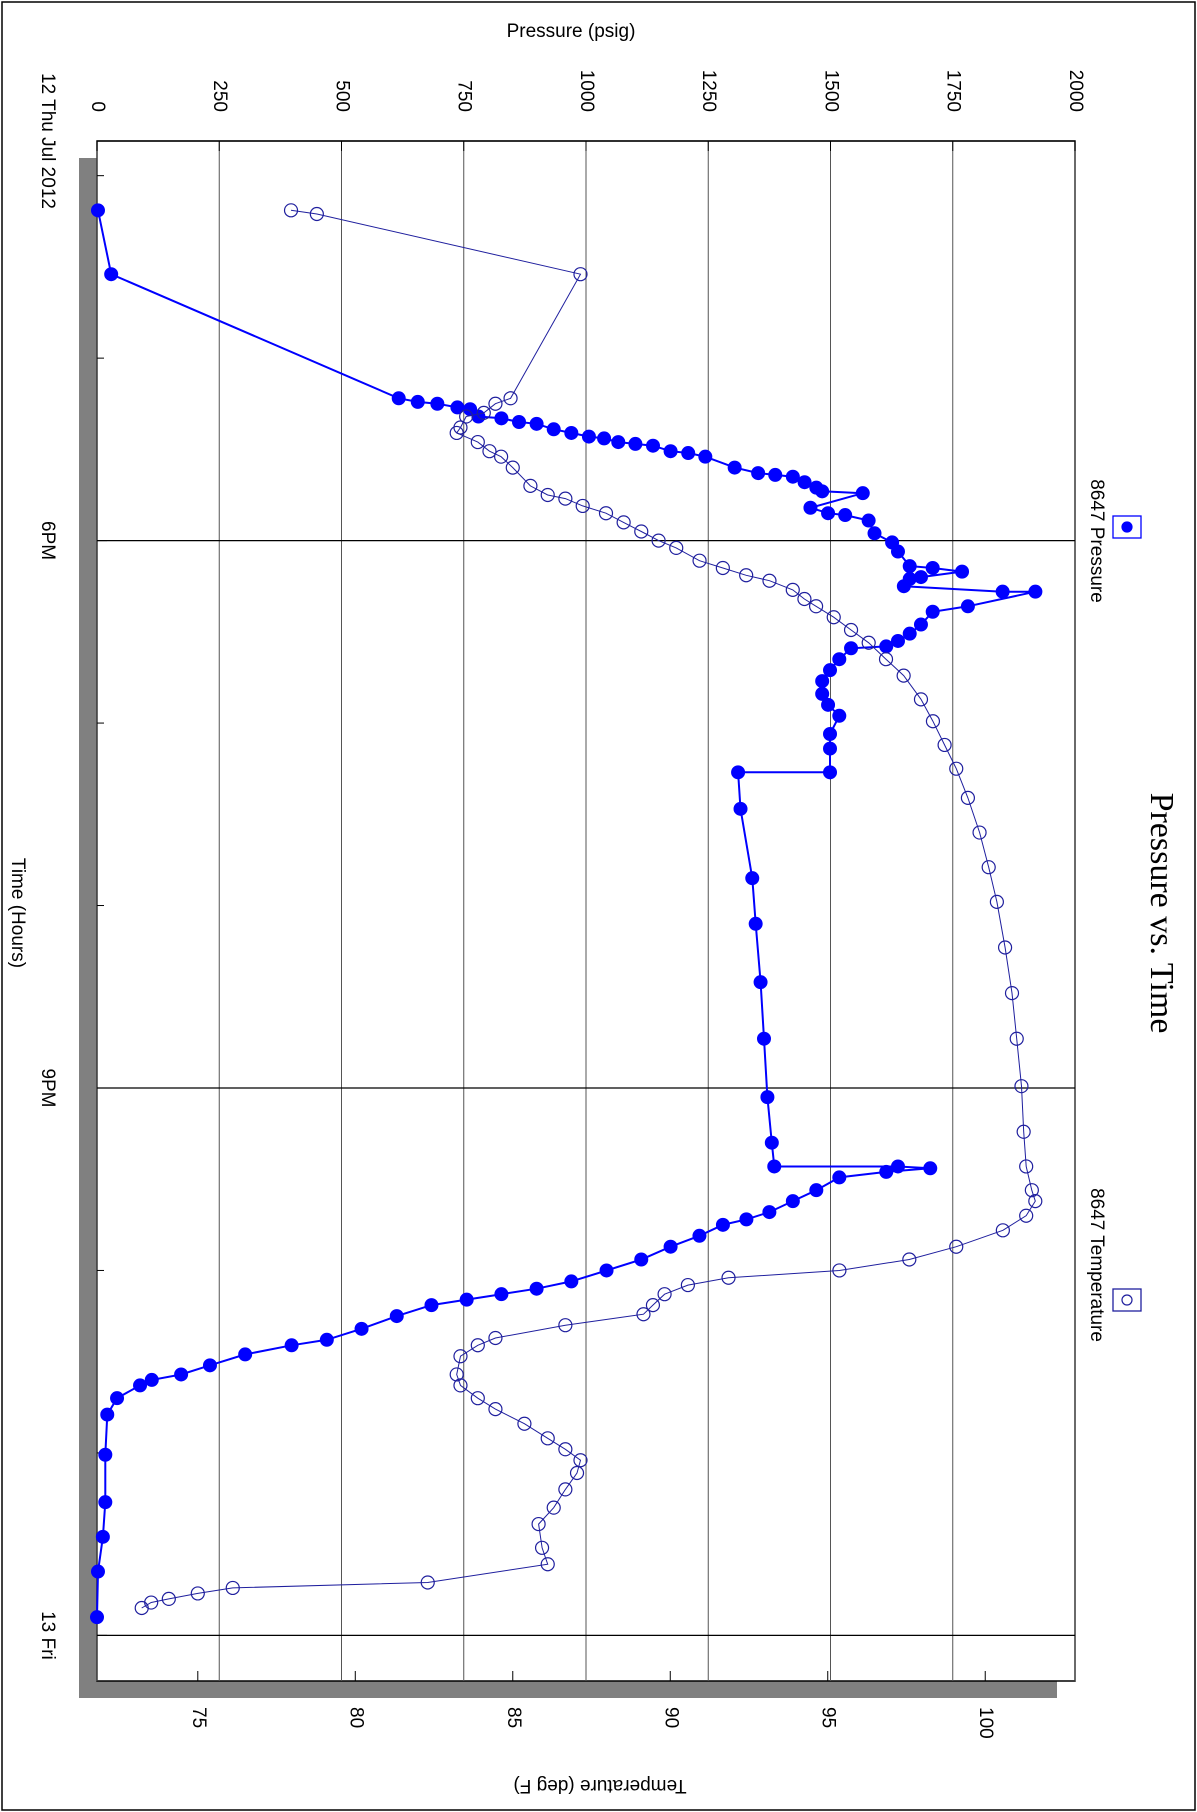  Describe the element at coordinates (708, 91) in the screenshot. I see `y-tick-label: 1250` at that location.